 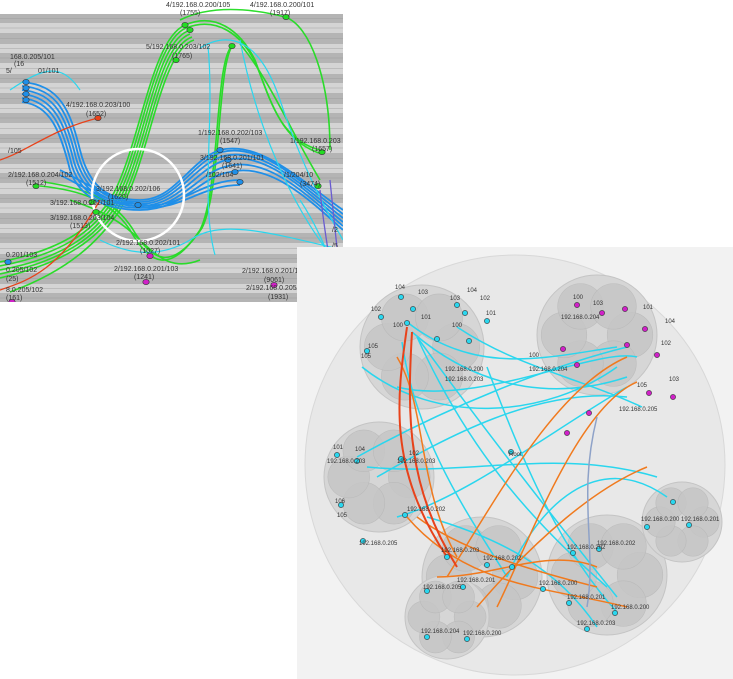 I want to click on flow-label: 2/192.168.0.202/101, so click(x=148, y=243).